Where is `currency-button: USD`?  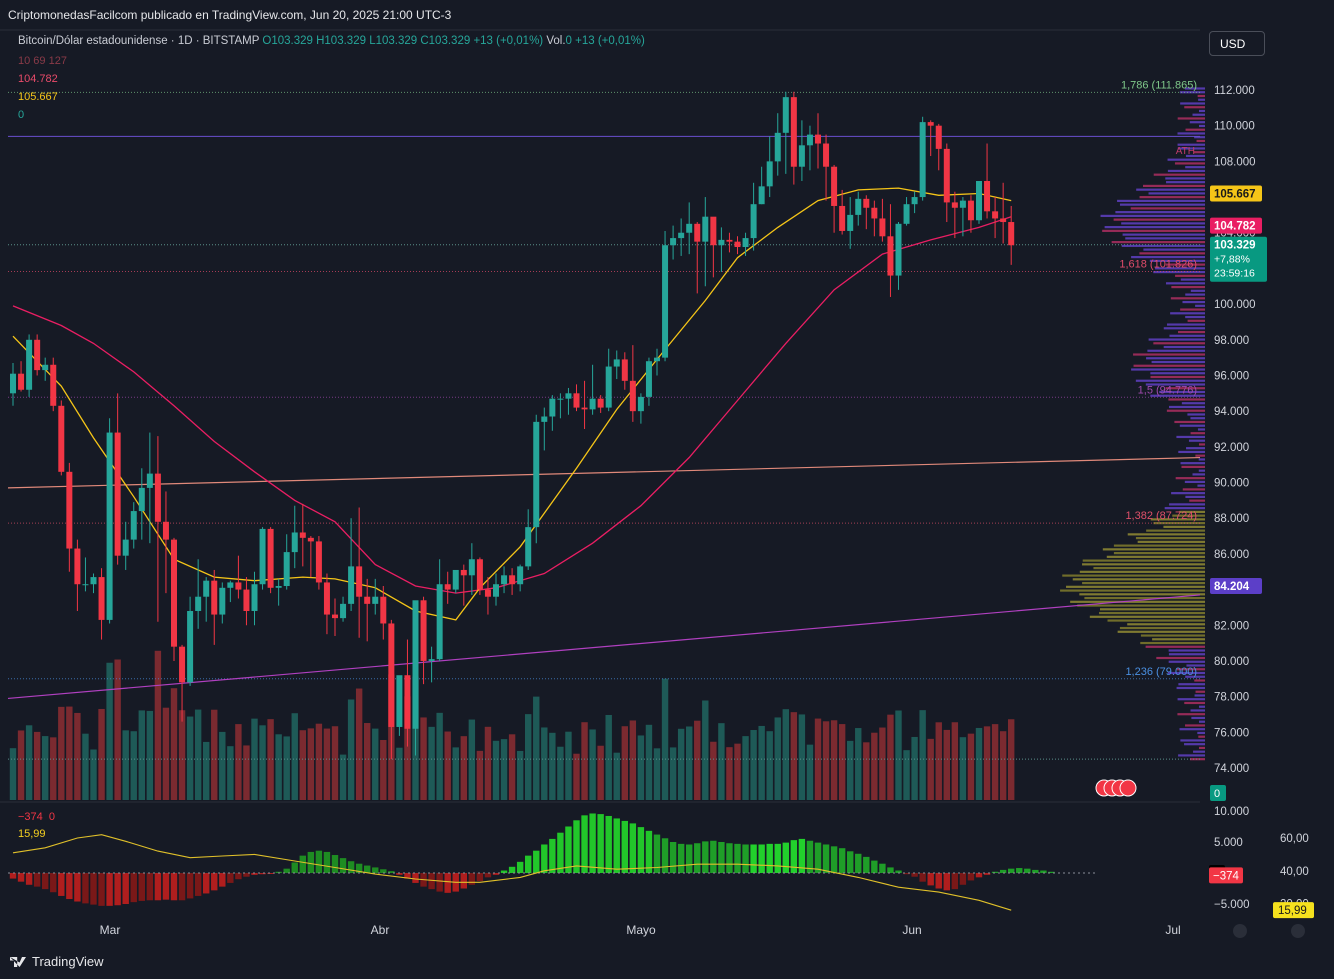 currency-button: USD is located at coordinates (1237, 43).